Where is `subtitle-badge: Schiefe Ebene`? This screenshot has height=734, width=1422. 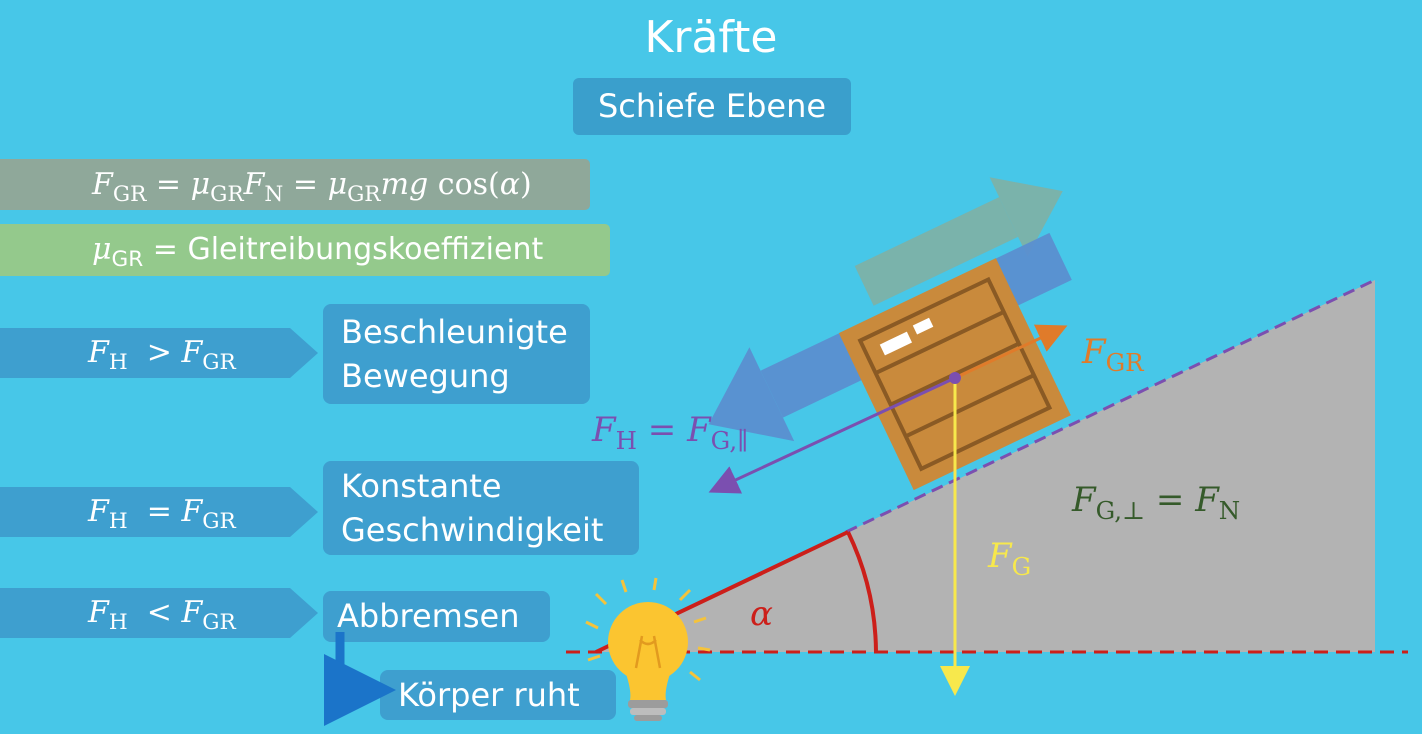
subtitle-badge: Schiefe Ebene is located at coordinates (712, 106).